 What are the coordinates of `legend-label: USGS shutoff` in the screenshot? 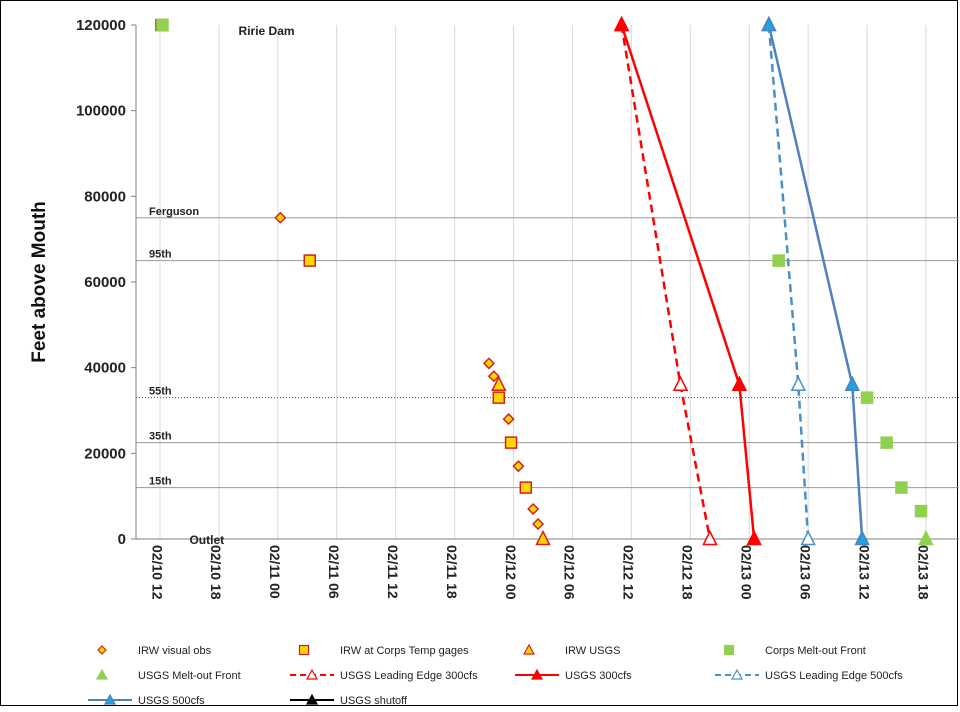 It's located at (374, 701).